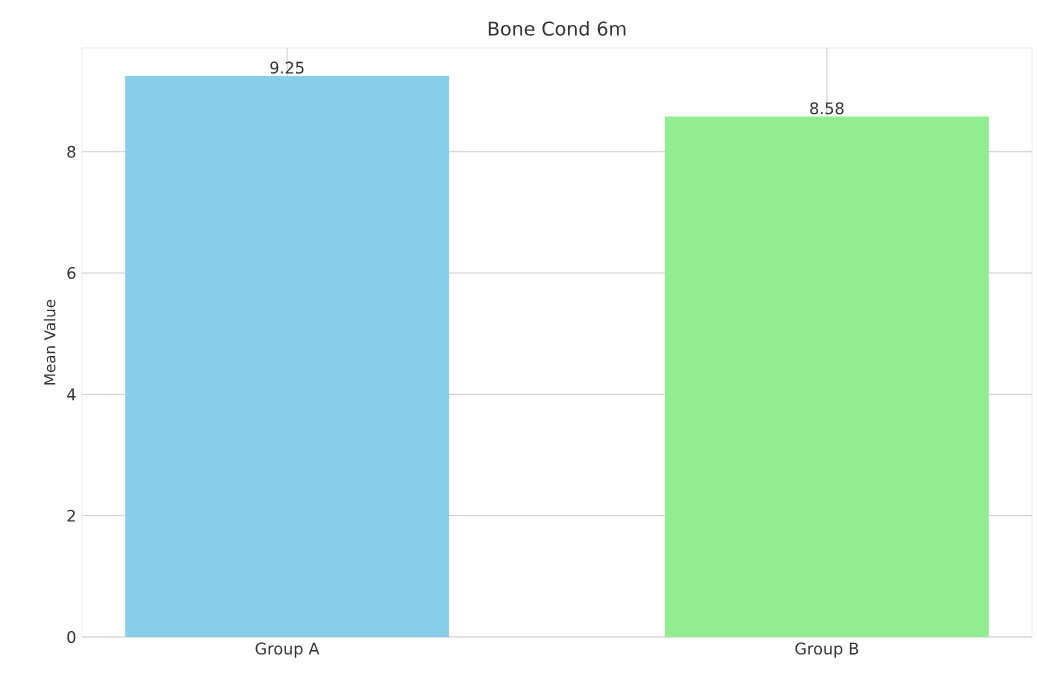 The height and width of the screenshot is (684, 1037). Describe the element at coordinates (71, 273) in the screenshot. I see `y-tick-label: 6` at that location.